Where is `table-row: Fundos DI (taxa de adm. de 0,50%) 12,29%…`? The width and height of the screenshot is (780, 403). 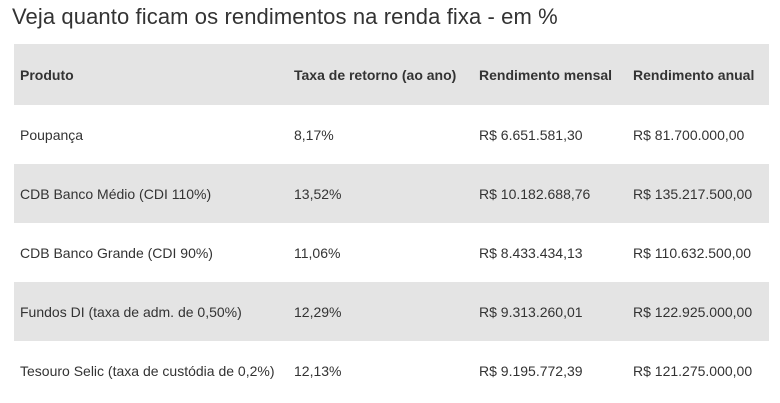
table-row: Fundos DI (taxa de adm. de 0,50%) 12,29%… is located at coordinates (391, 311).